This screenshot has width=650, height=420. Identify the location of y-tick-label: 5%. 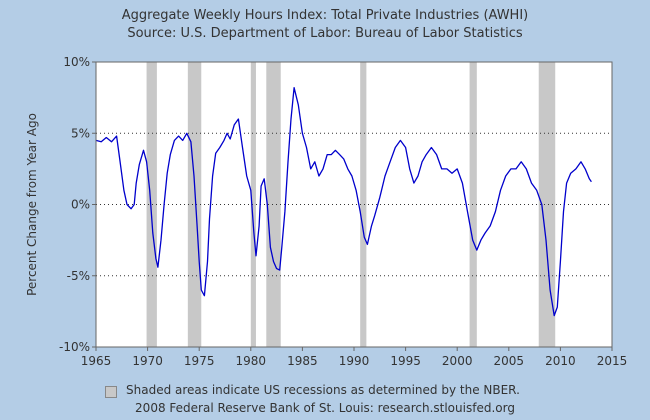
(80, 133).